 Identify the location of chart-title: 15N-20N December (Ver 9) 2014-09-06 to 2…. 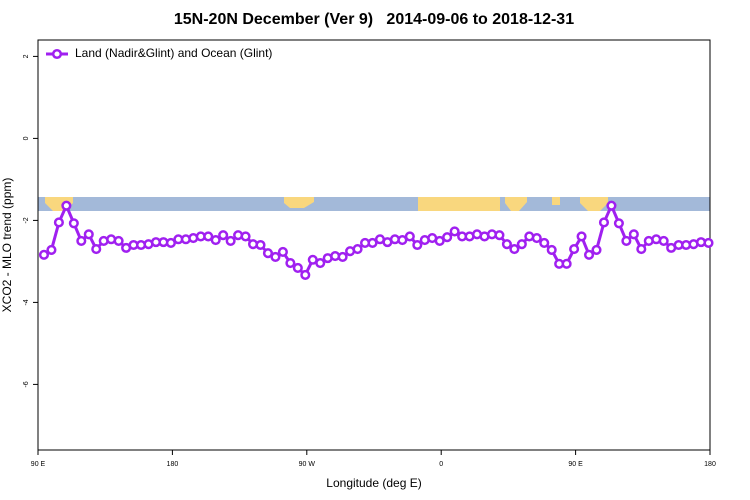
(374, 19).